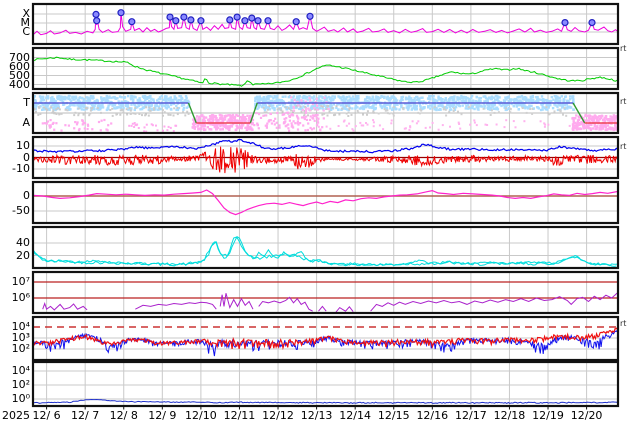  I want to click on panel-border, so click(325, 292).